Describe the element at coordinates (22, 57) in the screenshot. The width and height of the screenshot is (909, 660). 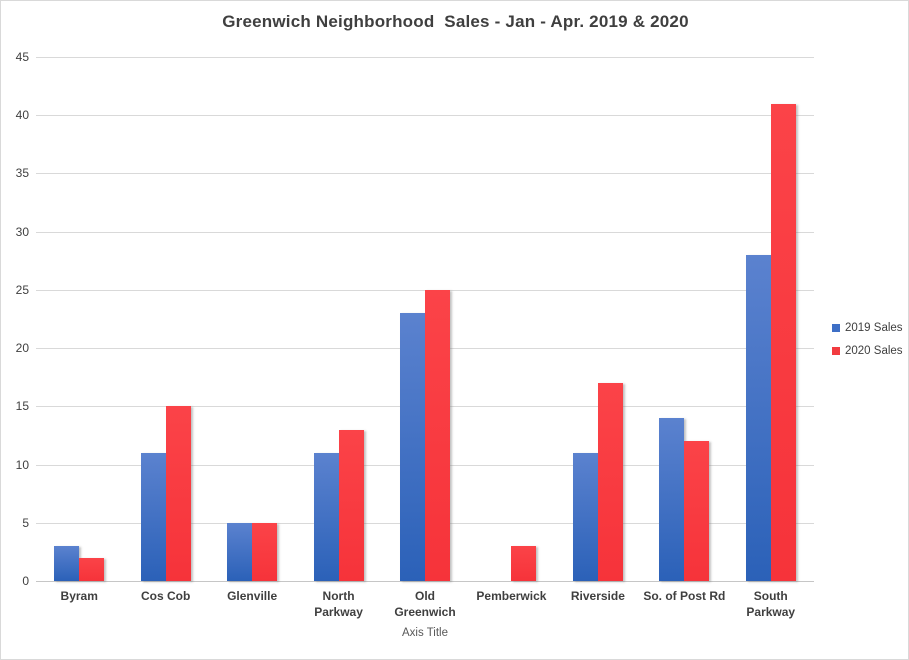
I see `ytick-label-45: 45` at that location.